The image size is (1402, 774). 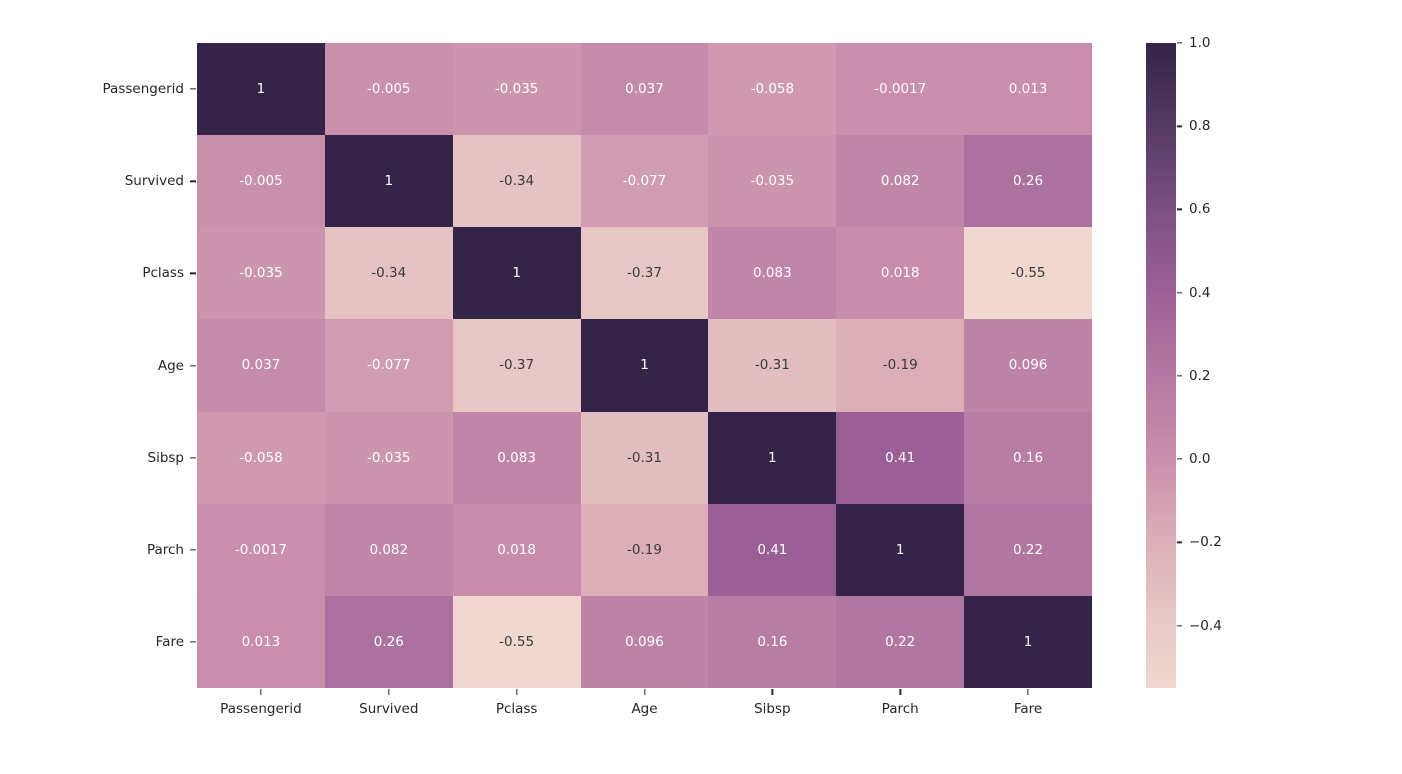 I want to click on x-tick-label-Parch: Parch, so click(x=900, y=709).